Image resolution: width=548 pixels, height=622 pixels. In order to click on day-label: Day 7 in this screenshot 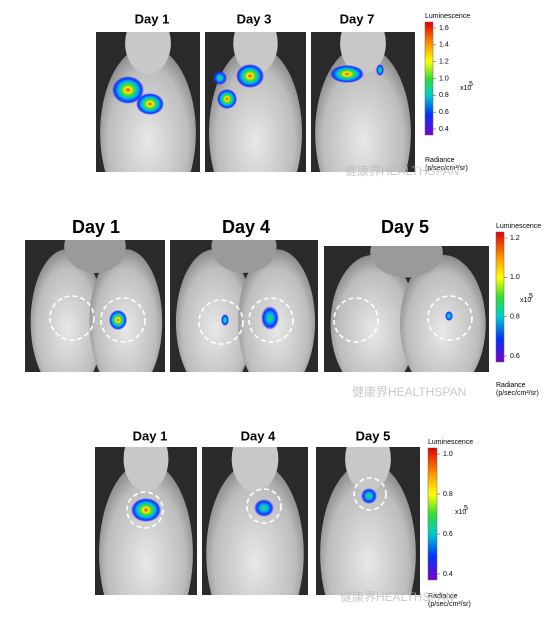, I will do `click(357, 18)`.